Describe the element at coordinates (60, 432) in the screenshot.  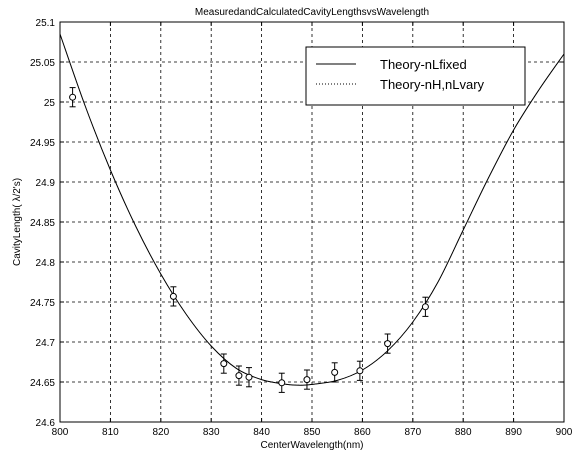
I see `x-tick-label: 800` at that location.